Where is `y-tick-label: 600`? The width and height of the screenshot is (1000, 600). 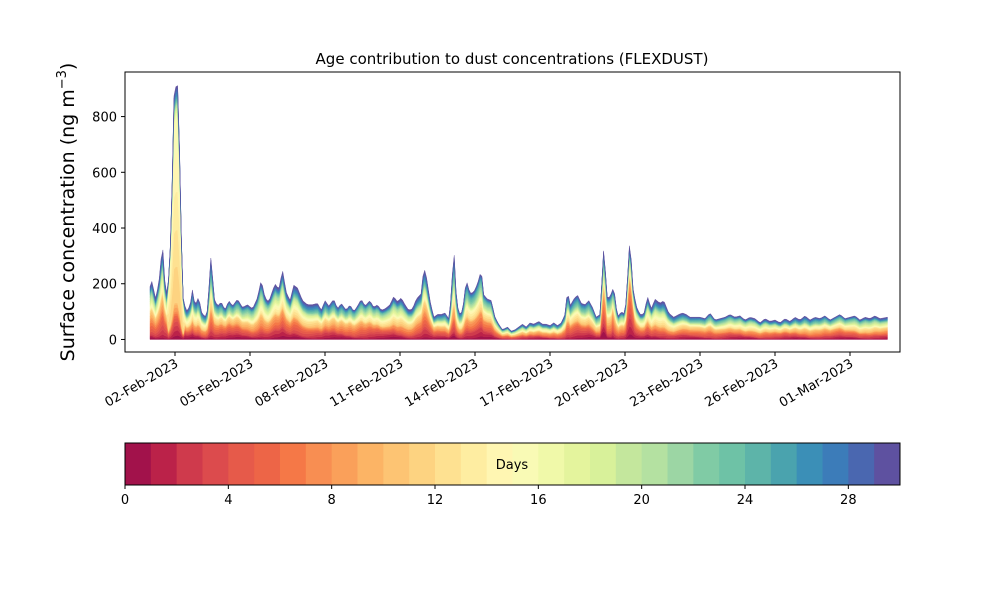 y-tick-label: 600 is located at coordinates (104, 173).